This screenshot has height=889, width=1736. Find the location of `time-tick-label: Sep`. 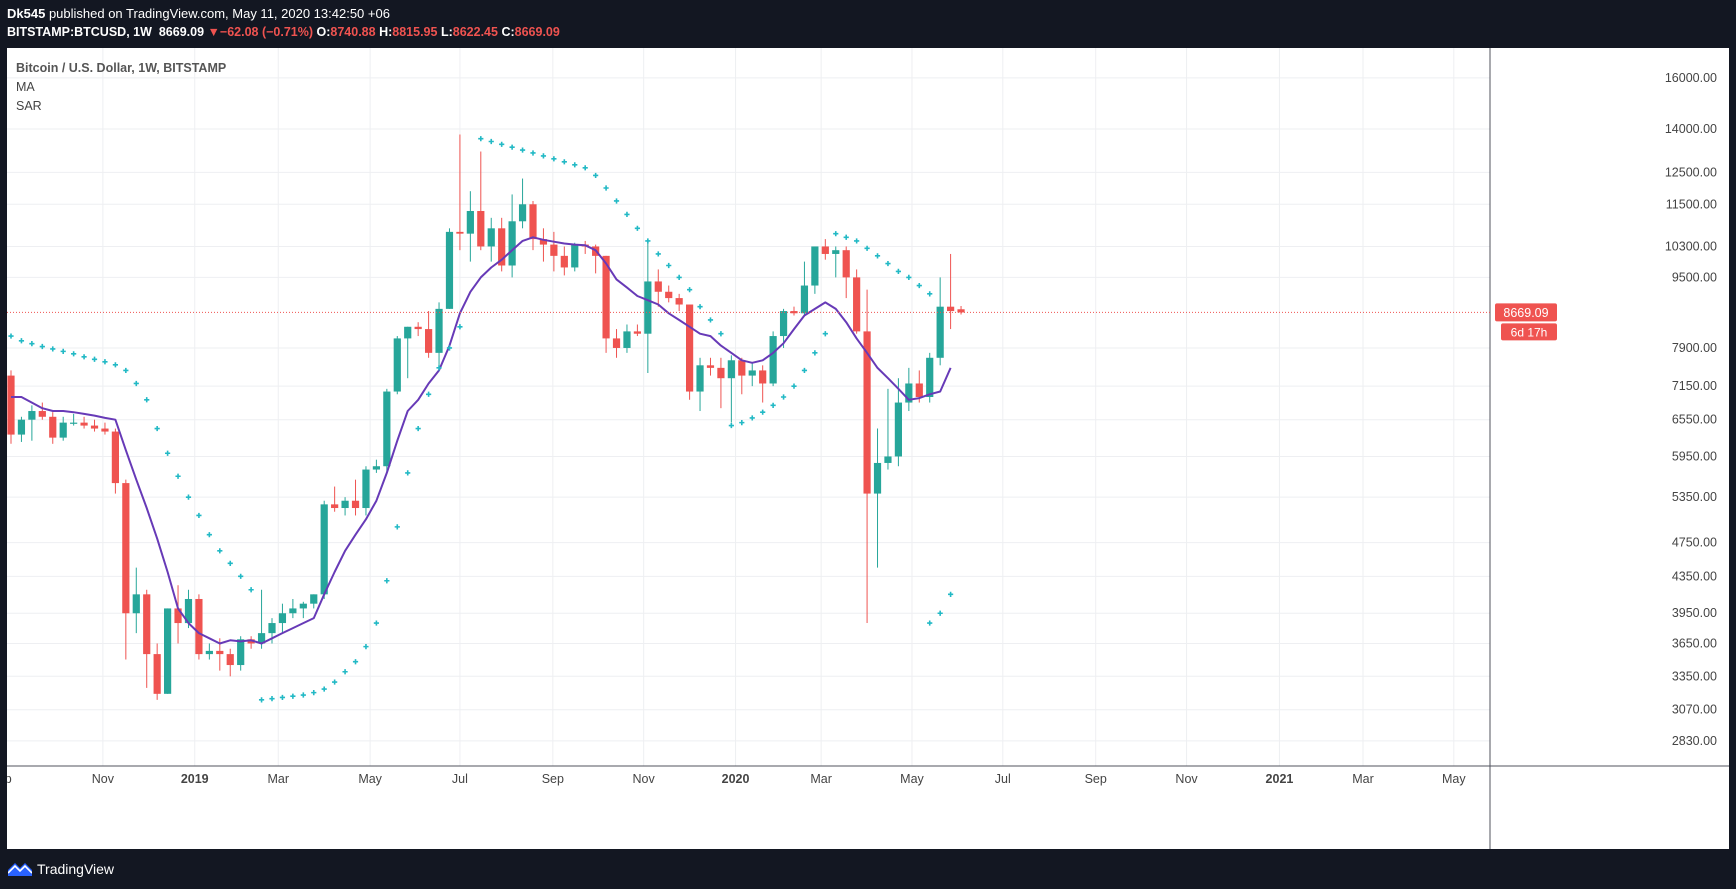

time-tick-label: Sep is located at coordinates (9, 779).